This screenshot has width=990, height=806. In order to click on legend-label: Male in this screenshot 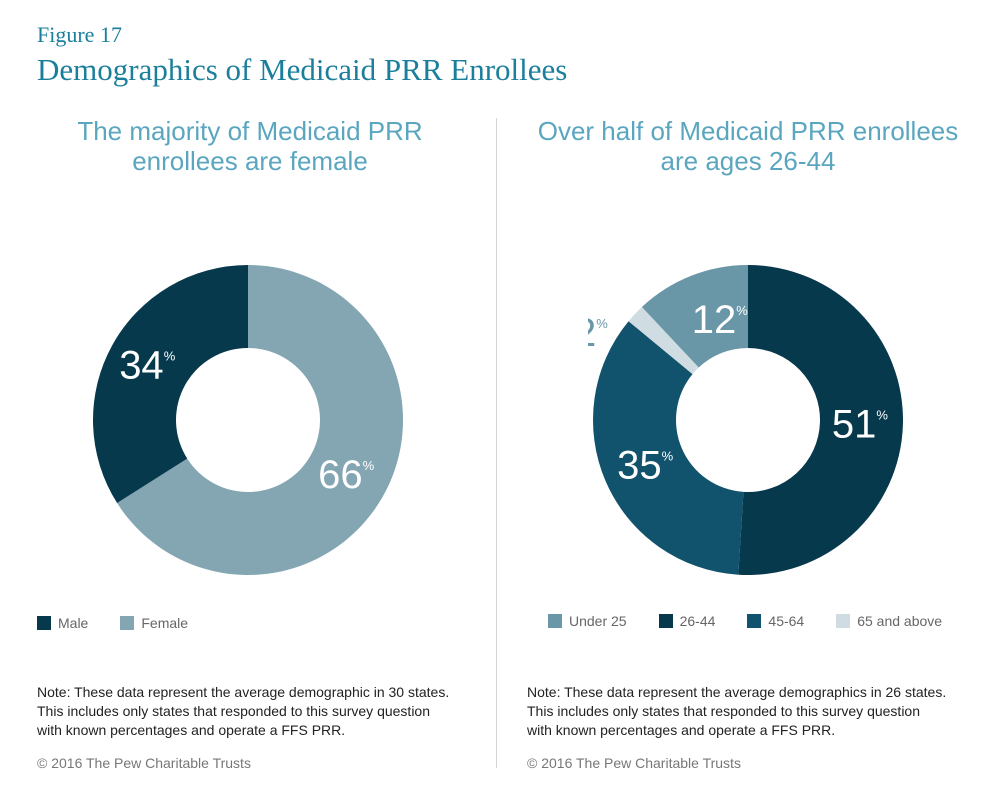, I will do `click(73, 623)`.